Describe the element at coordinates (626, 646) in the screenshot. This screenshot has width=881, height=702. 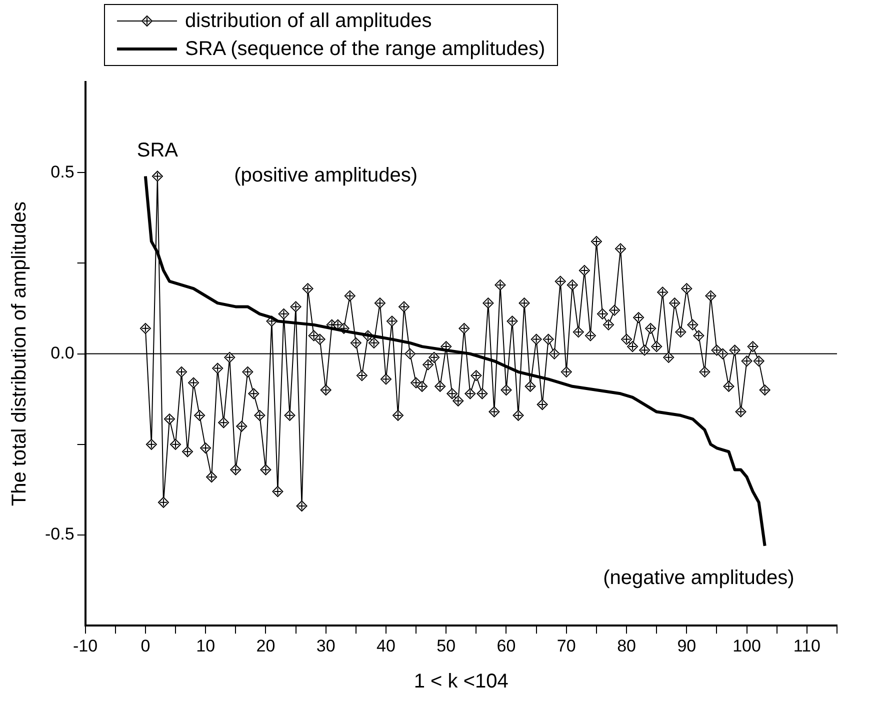
I see `x-tick-label: 80` at that location.